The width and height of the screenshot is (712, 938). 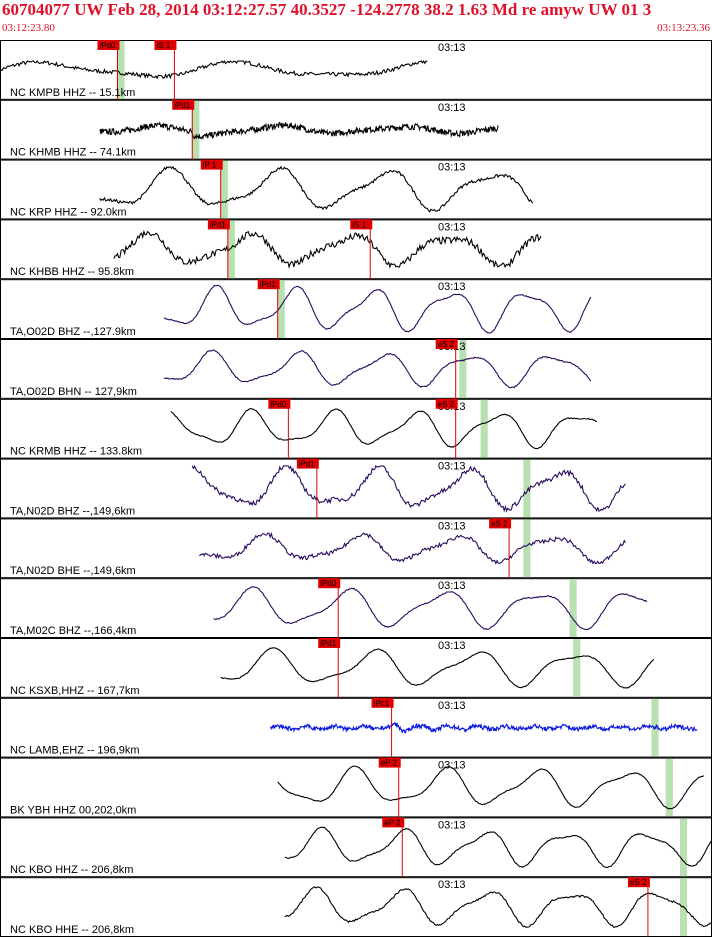 I want to click on trace-panel: 03:13 iPd0 iS 1 NC KMPB HHZ -- 15.1km, so click(x=356, y=70).